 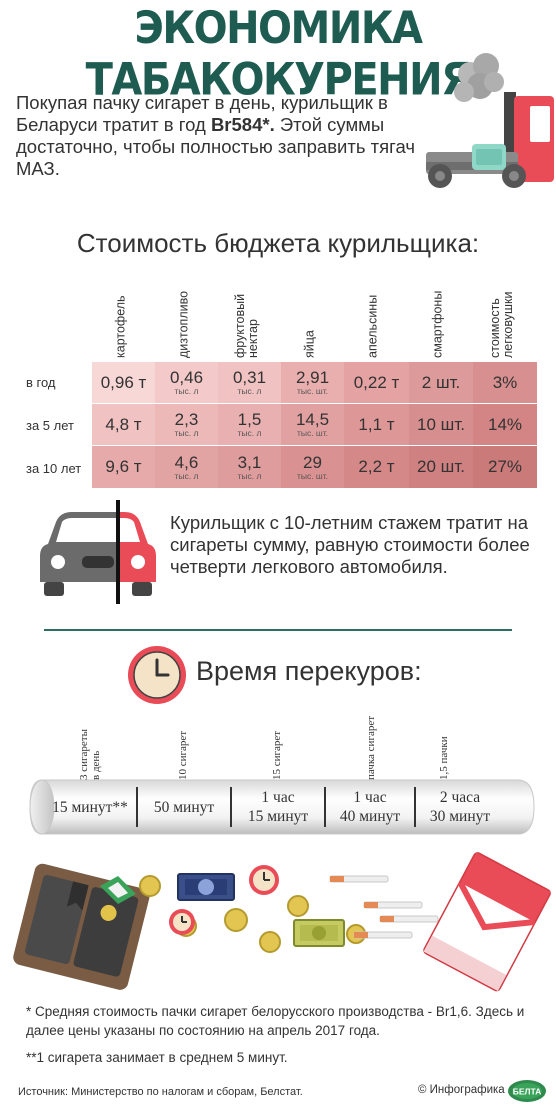 What do you see at coordinates (312, 467) in the screenshot?
I see `table-cell: 29 тыс. шт.` at bounding box center [312, 467].